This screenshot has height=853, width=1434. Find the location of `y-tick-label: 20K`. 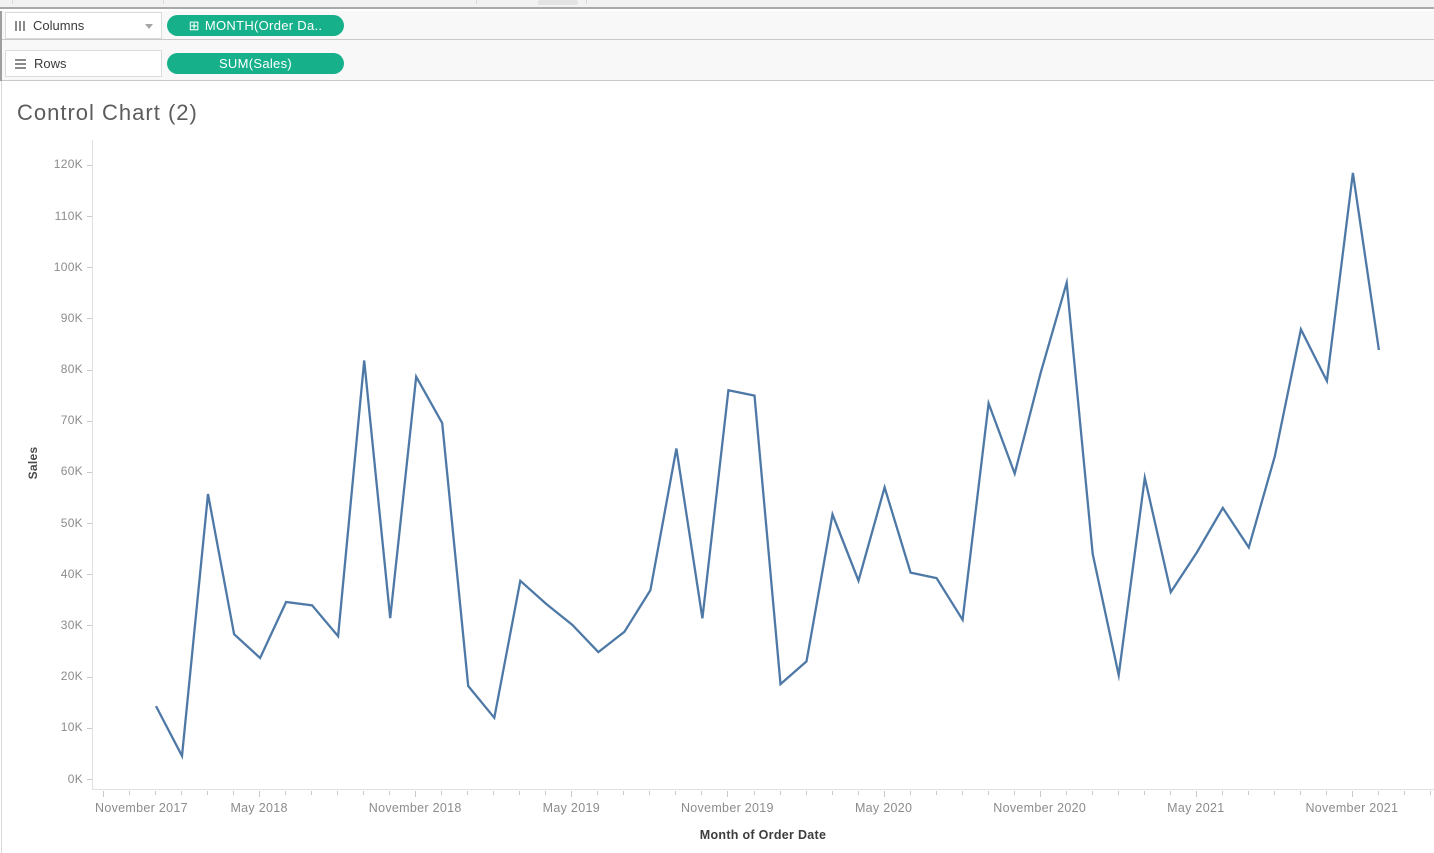

y-tick-label: 20K is located at coordinates (71, 676).